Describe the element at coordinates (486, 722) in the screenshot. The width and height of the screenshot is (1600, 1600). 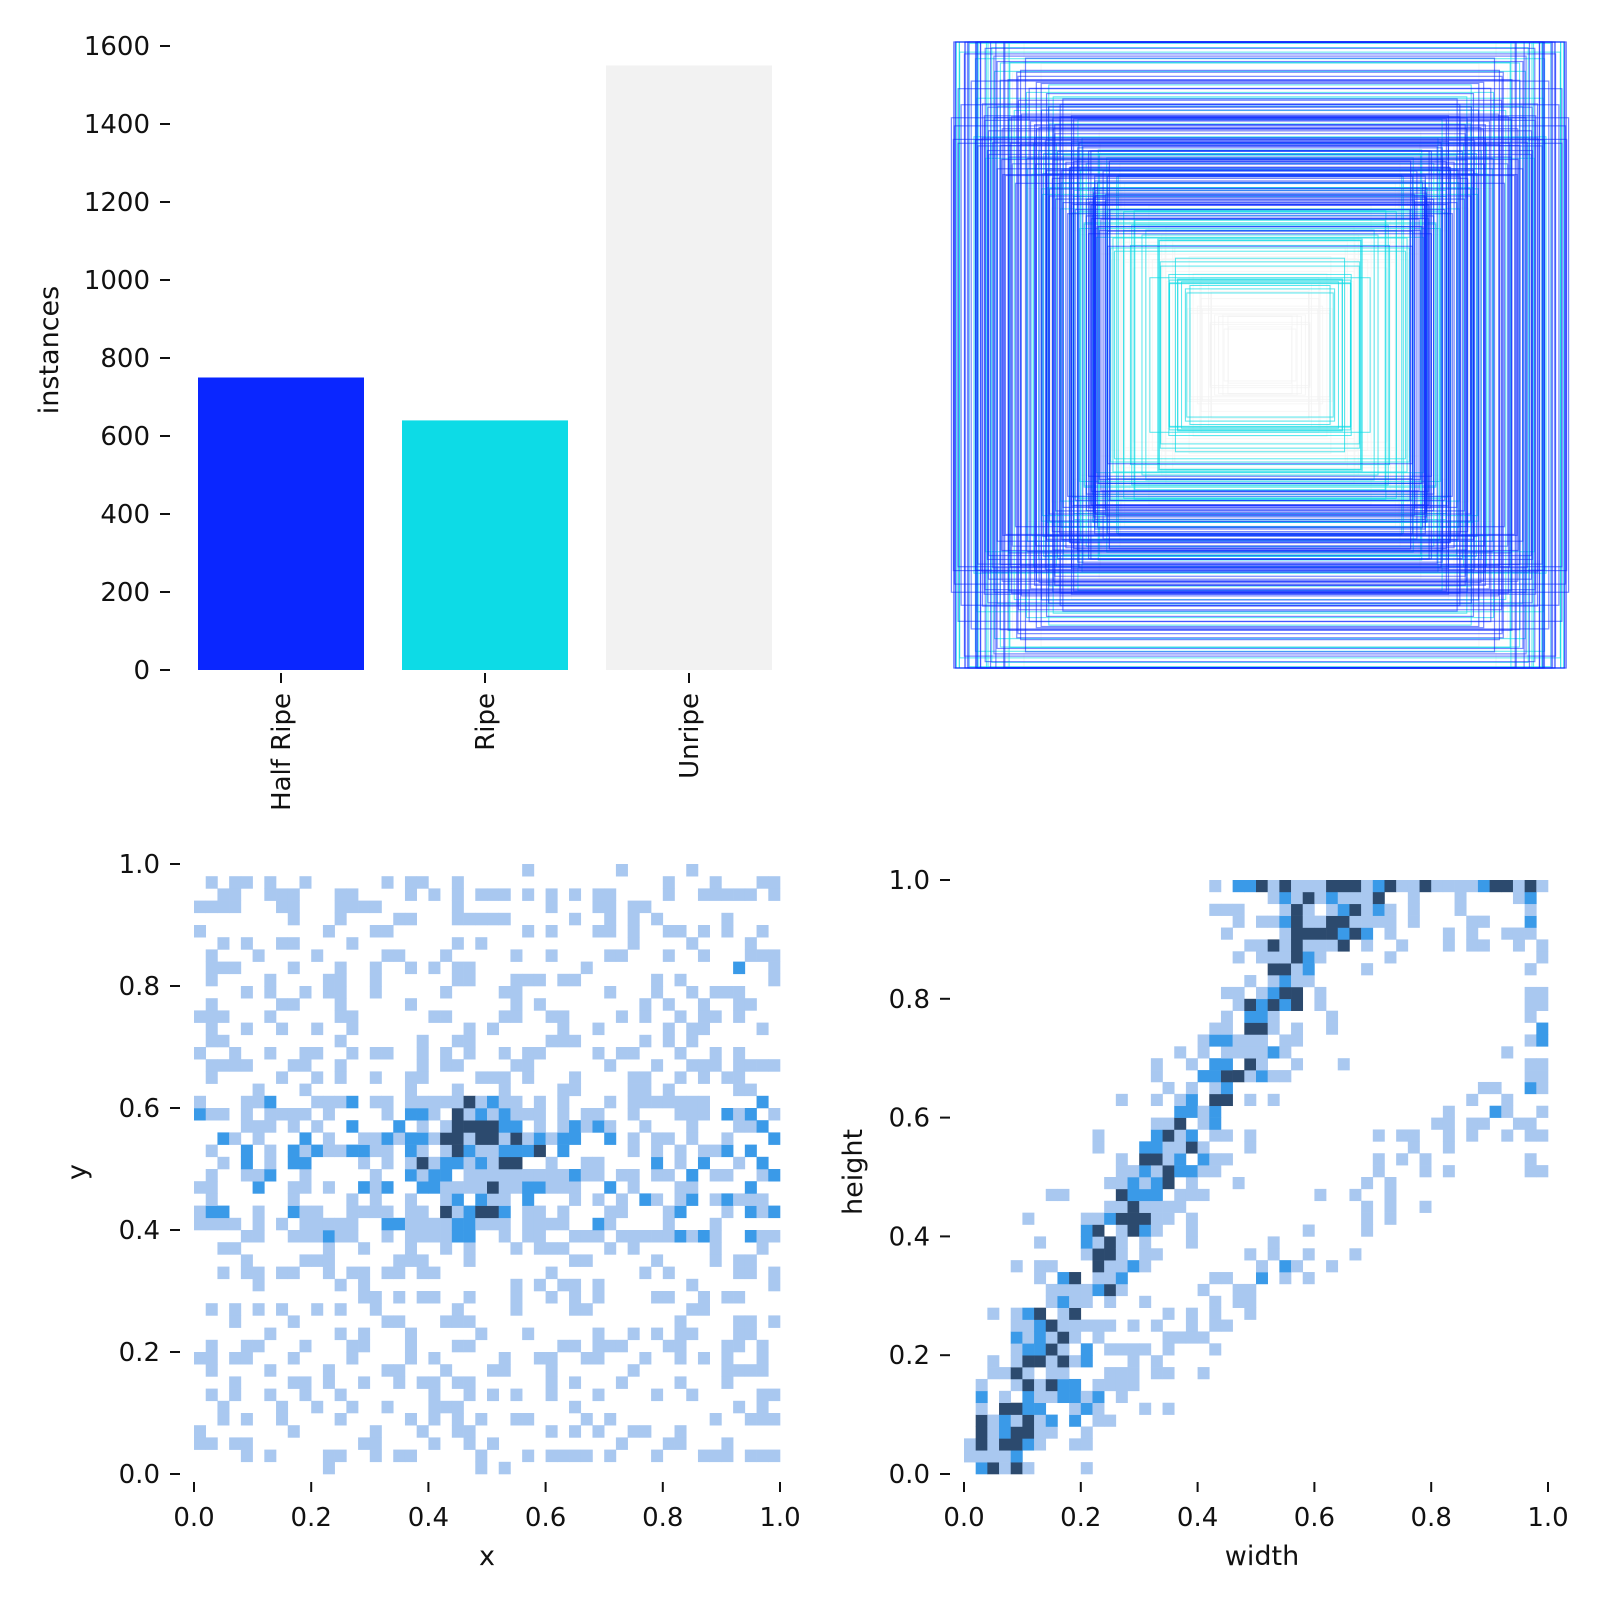
I see `bar-x-tick-label: Ripe` at that location.